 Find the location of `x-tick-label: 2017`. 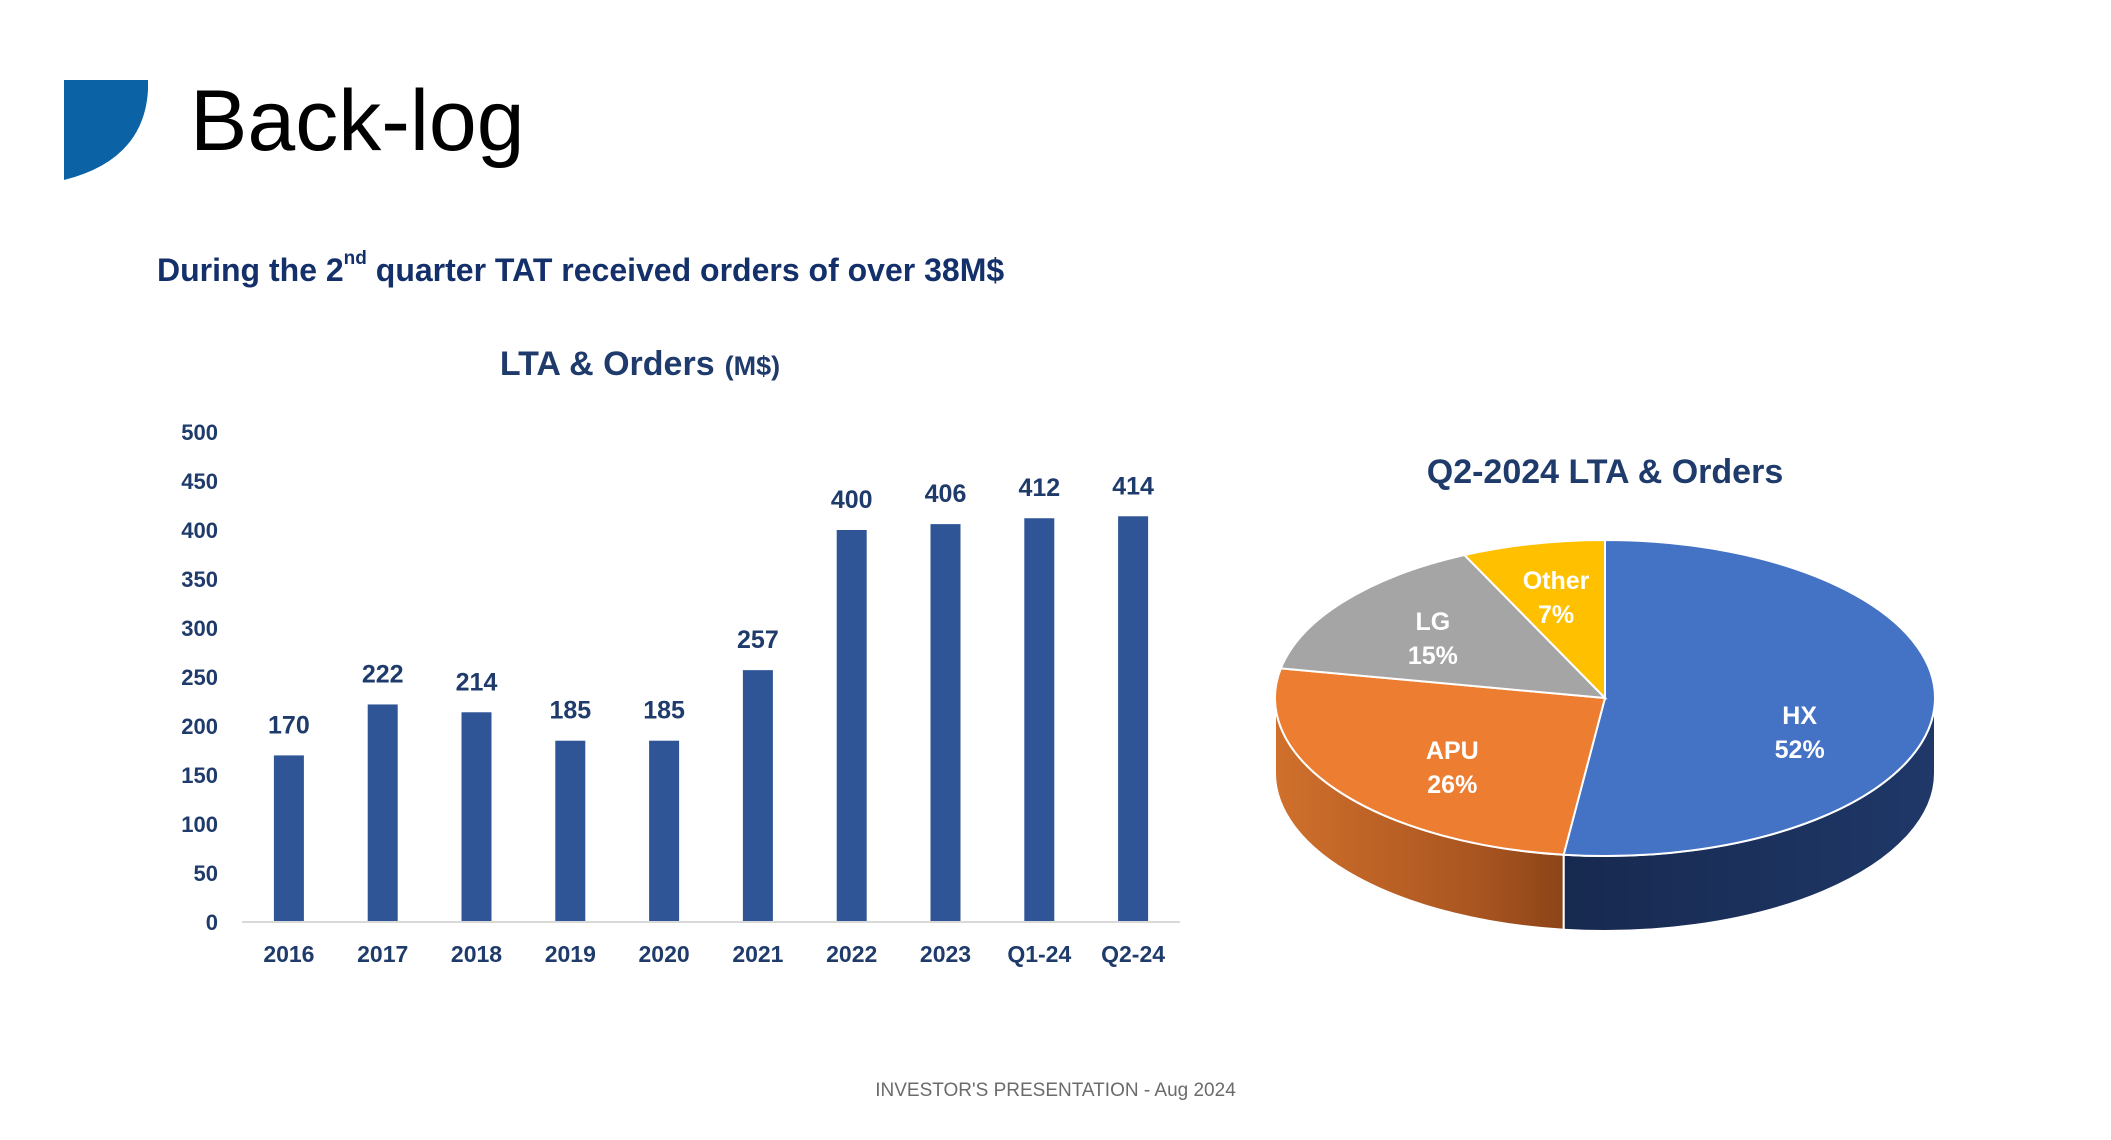

x-tick-label: 2017 is located at coordinates (382, 954).